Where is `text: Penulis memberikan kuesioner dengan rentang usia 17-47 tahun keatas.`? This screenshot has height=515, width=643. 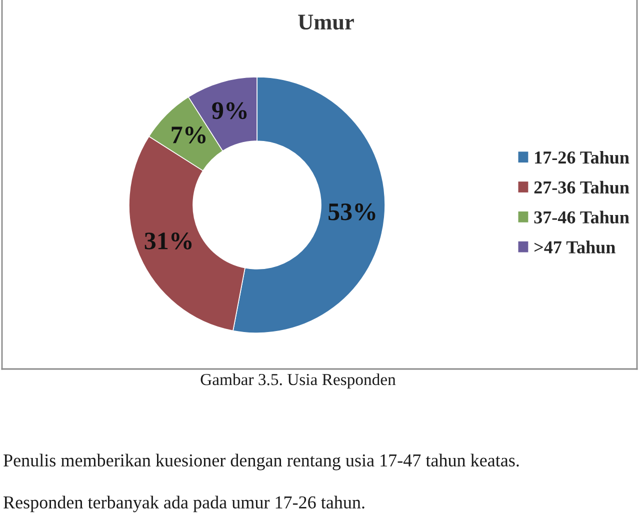
text: Penulis memberikan kuesioner dengan rentang usia 17-47 tahun keatas. is located at coordinates (261, 462).